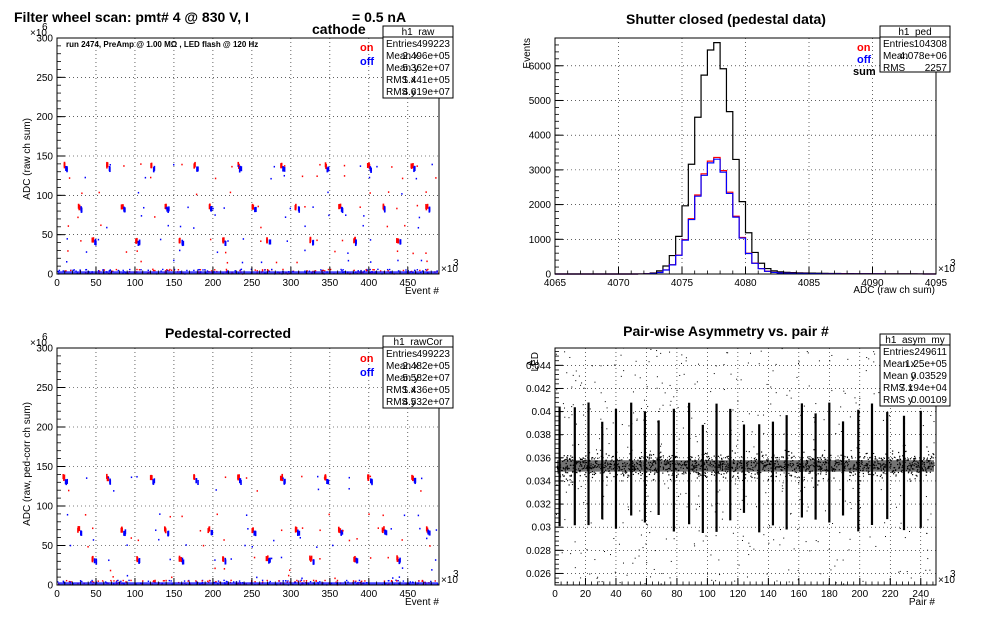 The image size is (996, 622). I want to click on p3-point-off, so click(372, 483).